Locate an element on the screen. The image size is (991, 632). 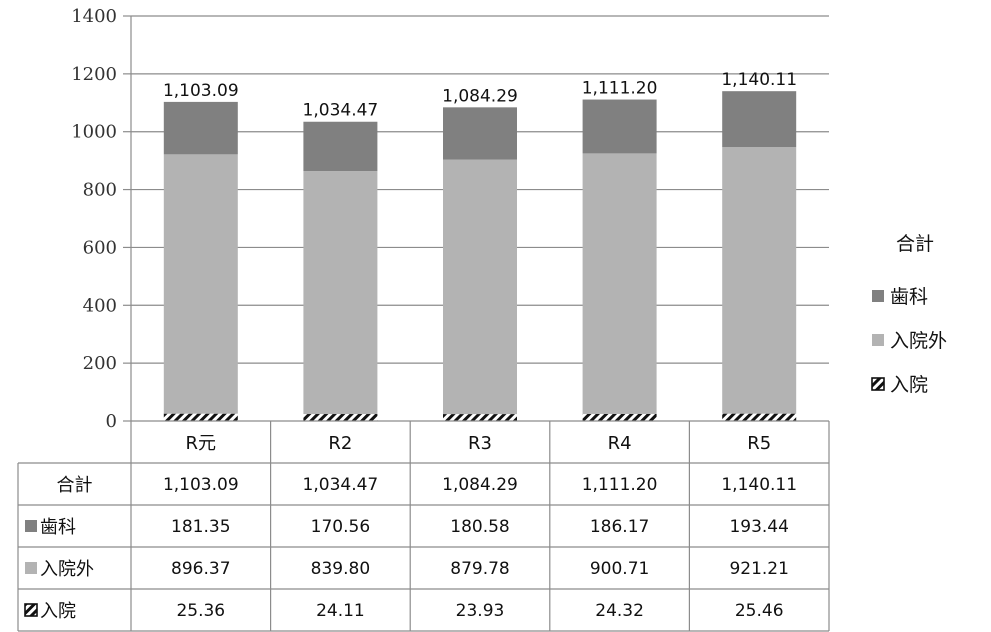
table-cell: 186.17 is located at coordinates (619, 527).